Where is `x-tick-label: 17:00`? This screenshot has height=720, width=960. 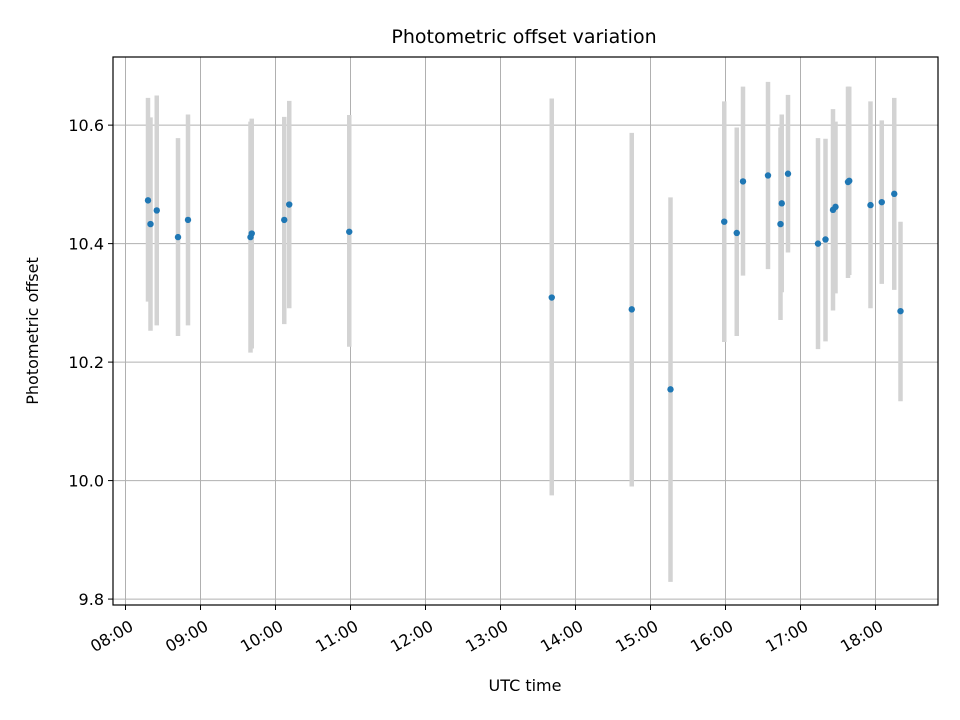 x-tick-label: 17:00 is located at coordinates (786, 636).